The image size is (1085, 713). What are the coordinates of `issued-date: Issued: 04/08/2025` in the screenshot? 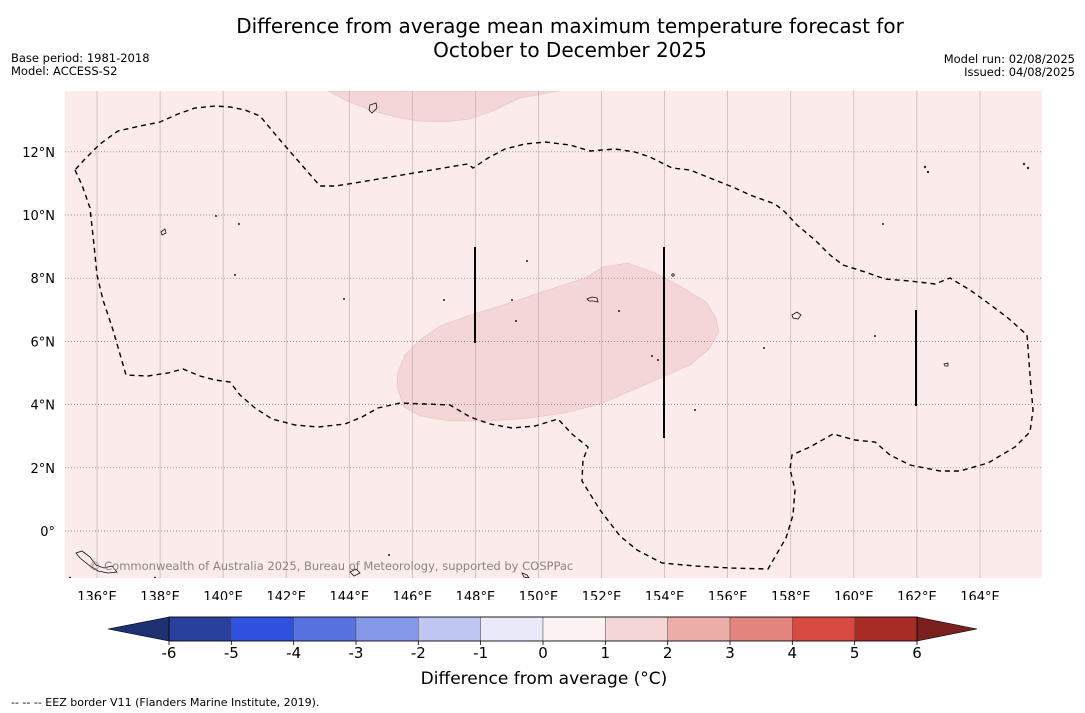 It's located at (1019, 72).